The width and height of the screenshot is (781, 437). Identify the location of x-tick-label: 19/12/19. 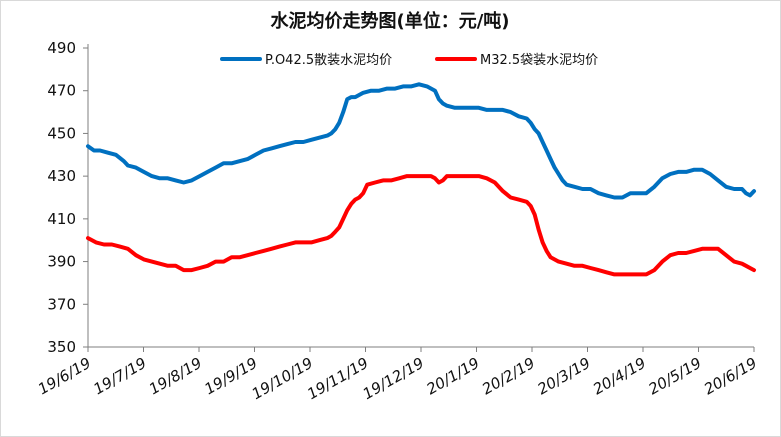
(393, 378).